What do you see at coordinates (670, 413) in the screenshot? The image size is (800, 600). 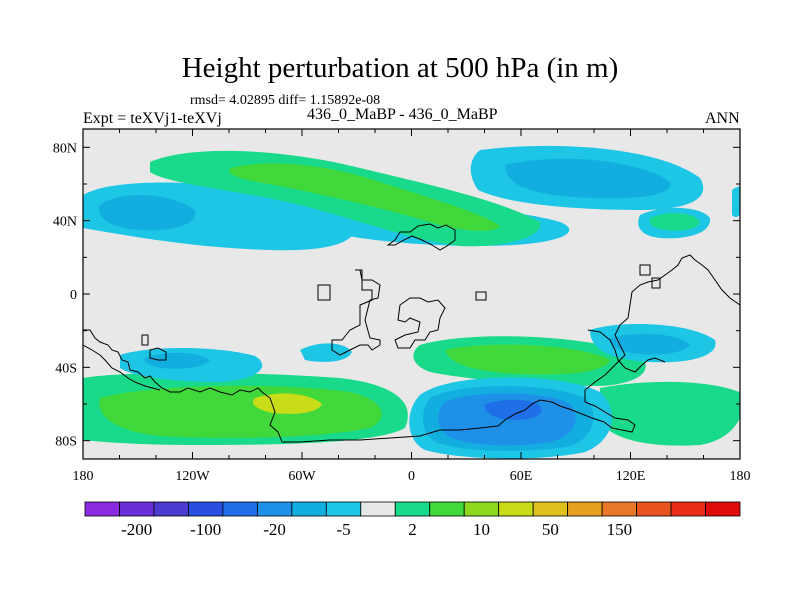 I see `contour-green-s-indian` at bounding box center [670, 413].